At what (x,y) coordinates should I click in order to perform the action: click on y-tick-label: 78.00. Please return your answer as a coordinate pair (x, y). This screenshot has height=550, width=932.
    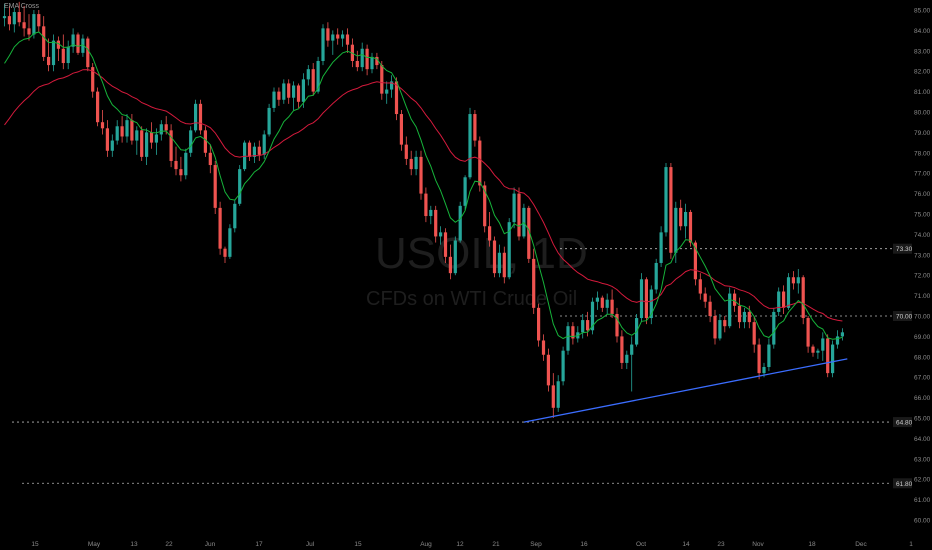
    Looking at the image, I should click on (922, 153).